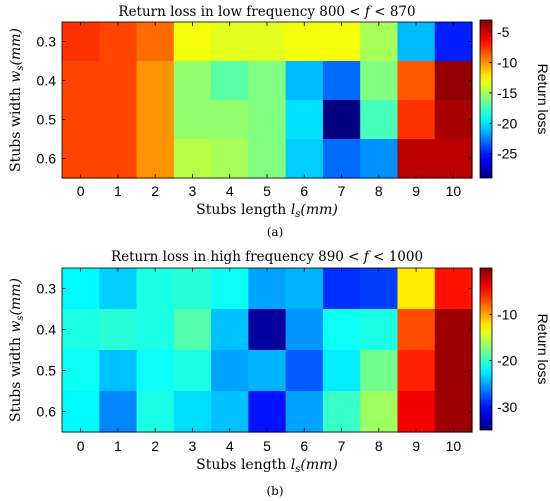  Describe the element at coordinates (47, 371) in the screenshot. I see `y-tick-label: 0.5` at that location.